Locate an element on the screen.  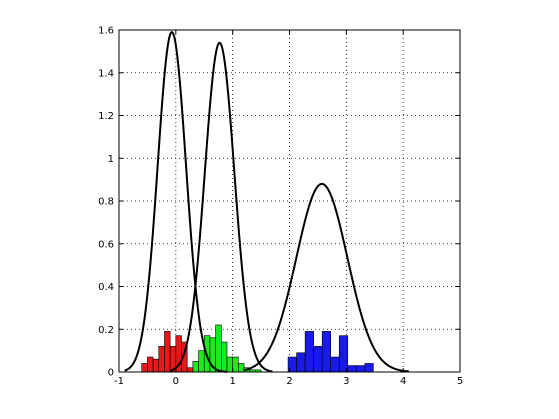
y-tick-label: 0.2 is located at coordinates (106, 330).